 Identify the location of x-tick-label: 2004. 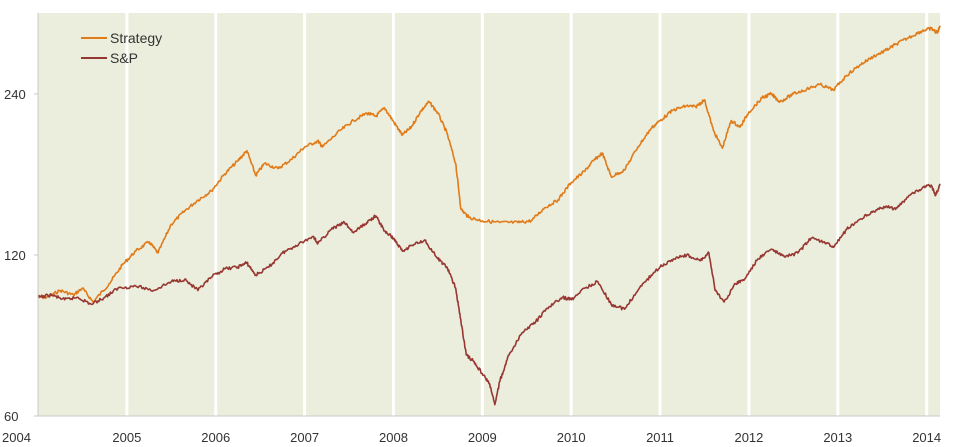
(16, 437).